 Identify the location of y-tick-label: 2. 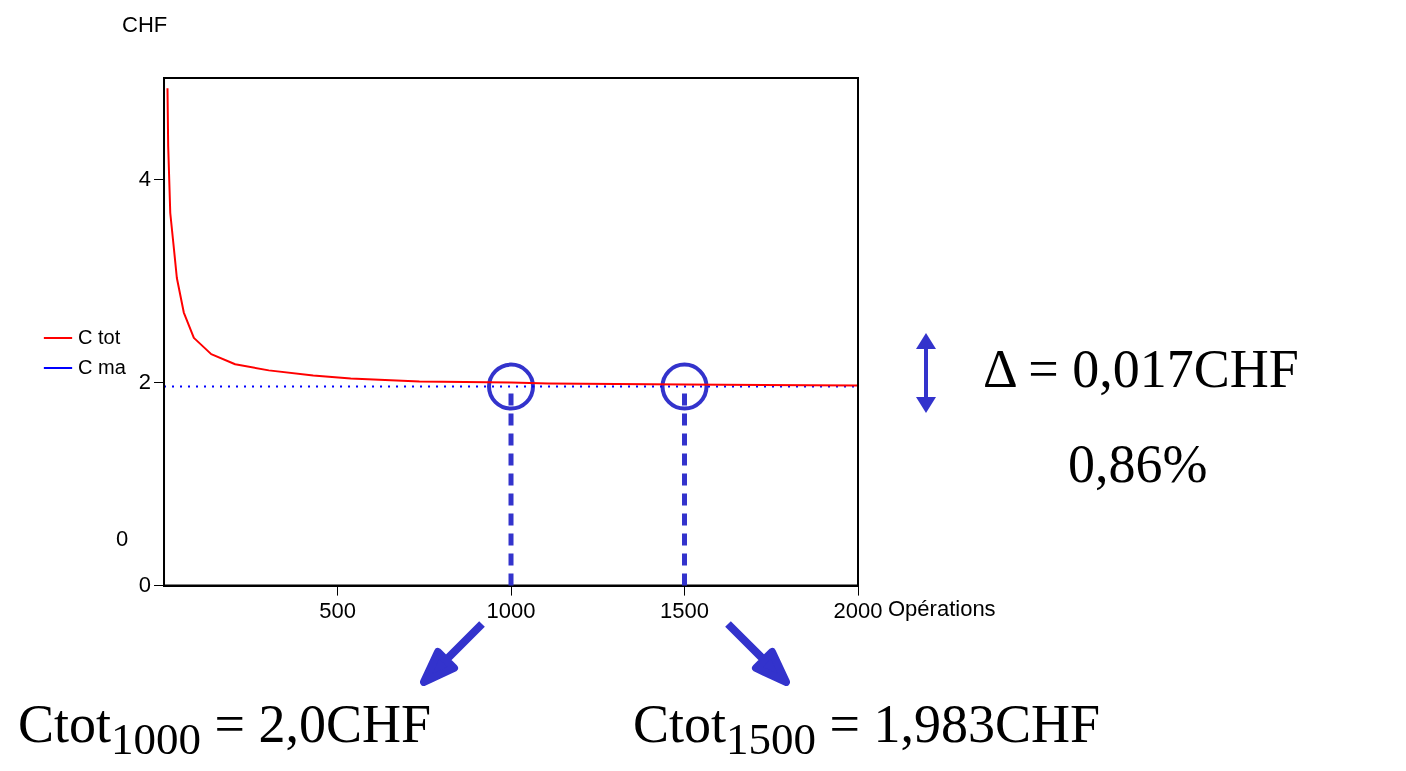
(145, 381).